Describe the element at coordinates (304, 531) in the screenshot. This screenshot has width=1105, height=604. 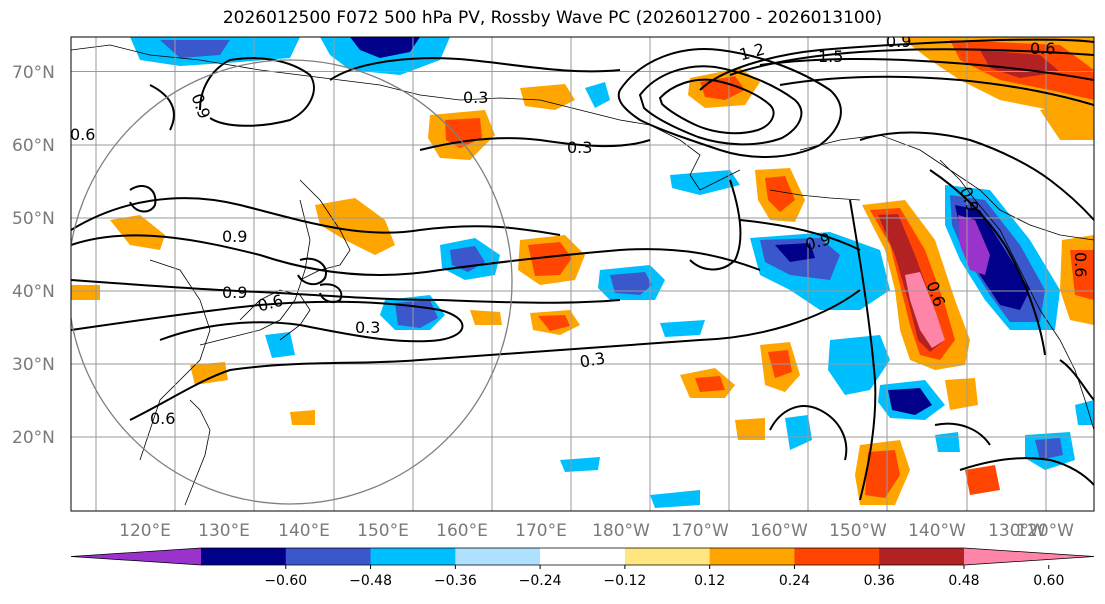
I see `lon-label: 140°E` at that location.